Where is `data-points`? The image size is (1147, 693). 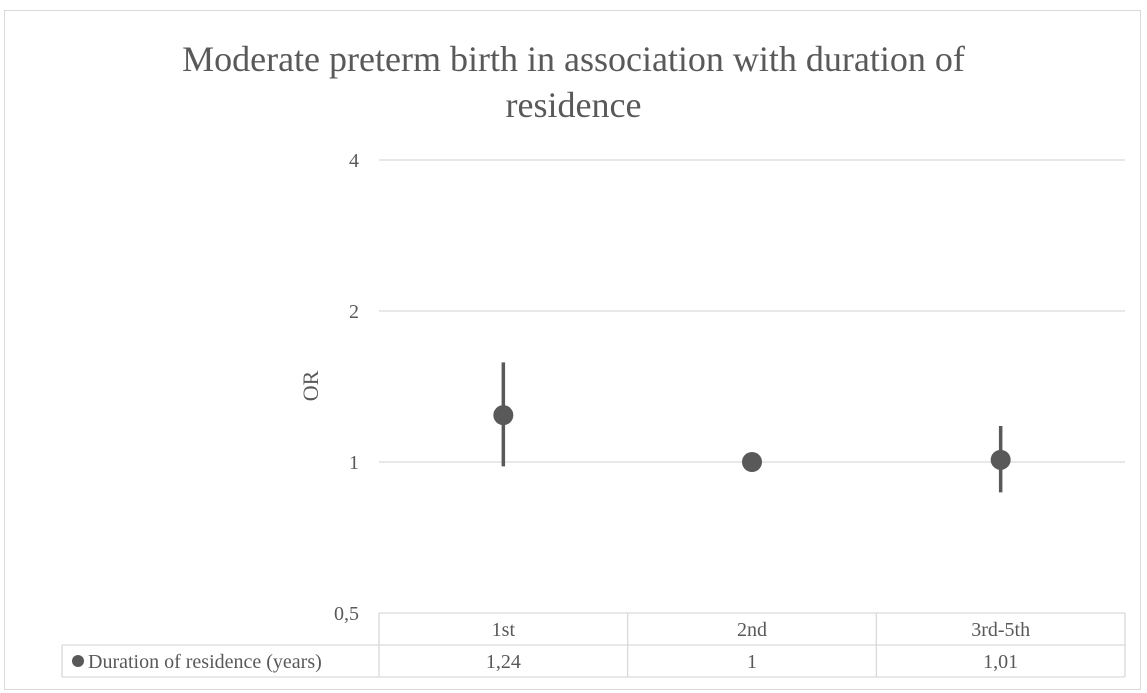
data-points is located at coordinates (752, 438).